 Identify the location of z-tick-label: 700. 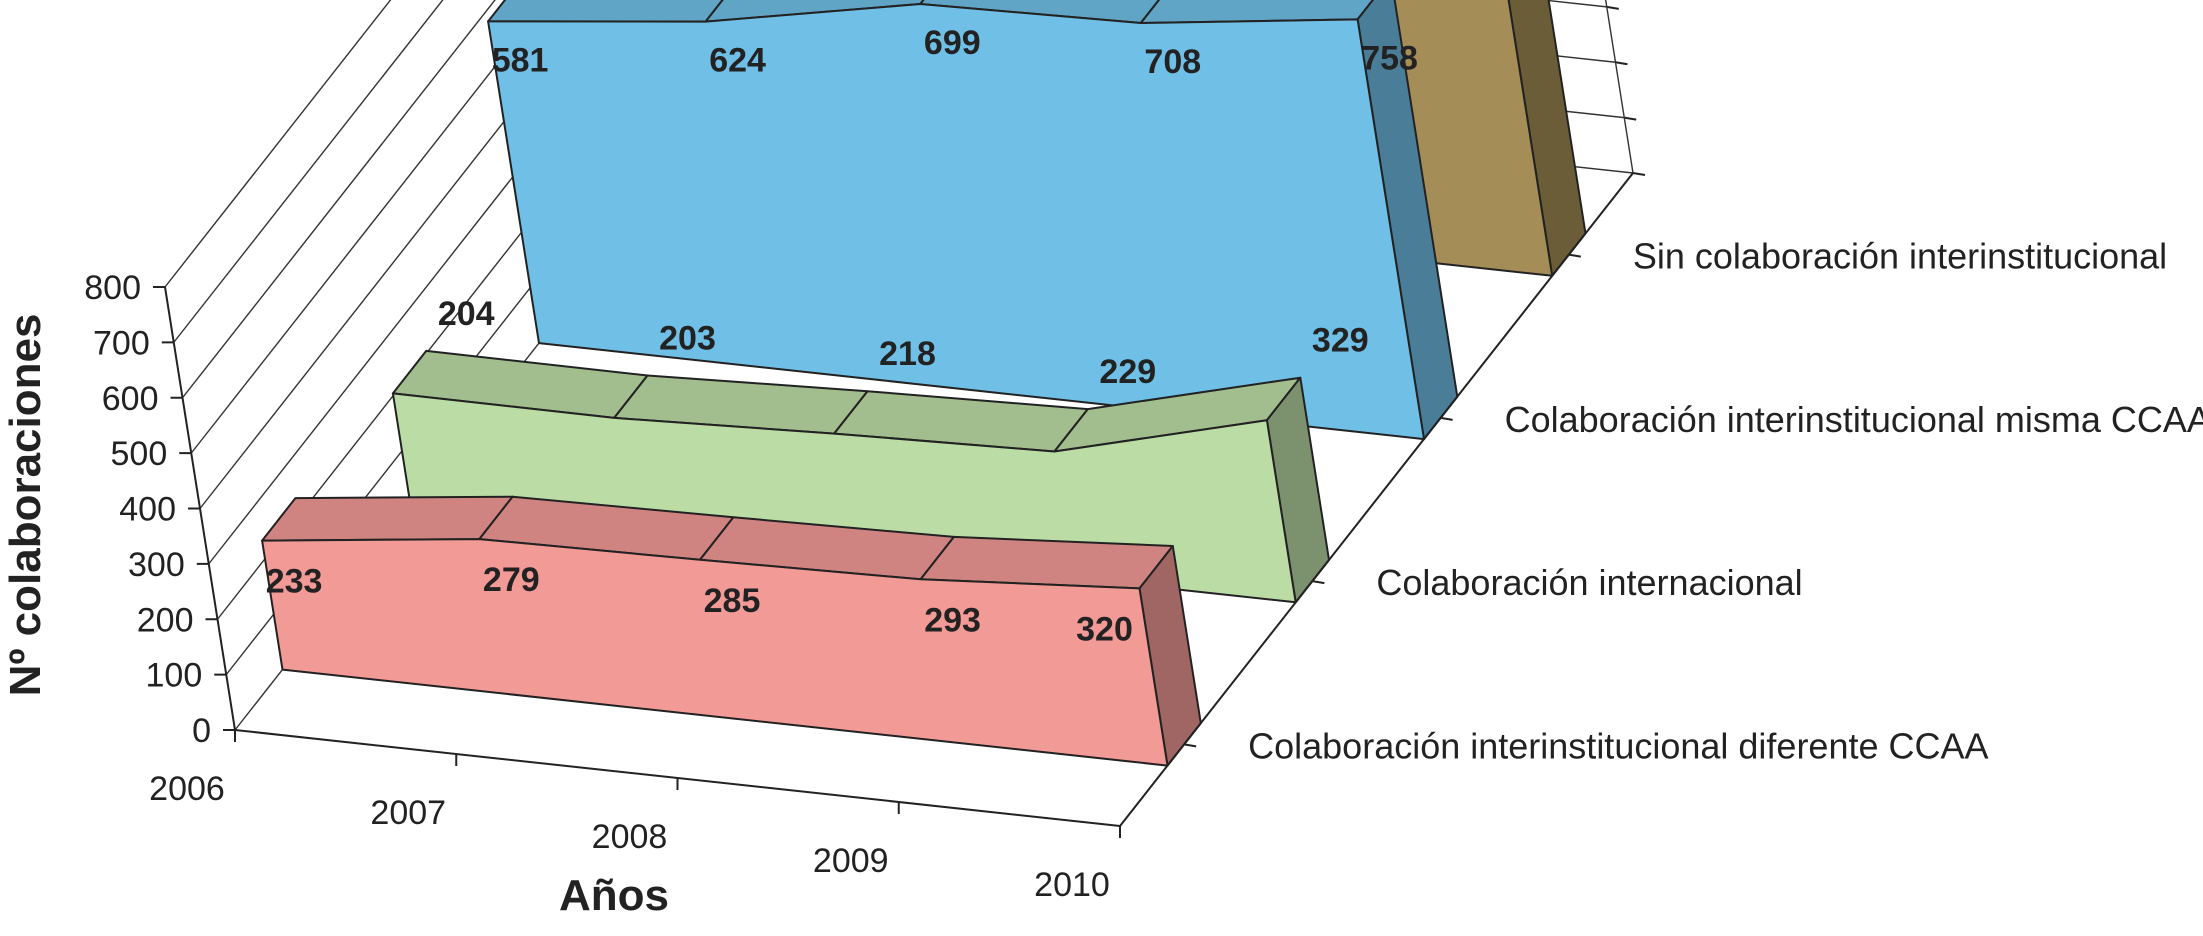
(121, 343).